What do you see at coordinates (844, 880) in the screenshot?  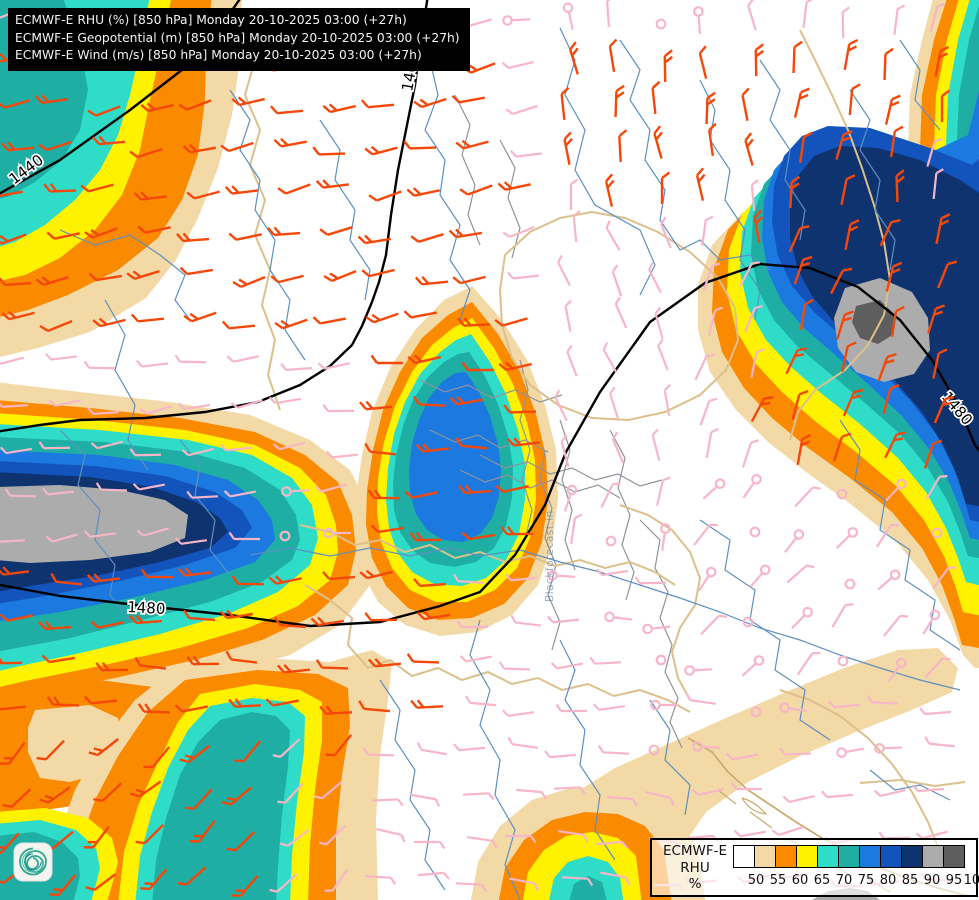 I see `legend-value: 70` at bounding box center [844, 880].